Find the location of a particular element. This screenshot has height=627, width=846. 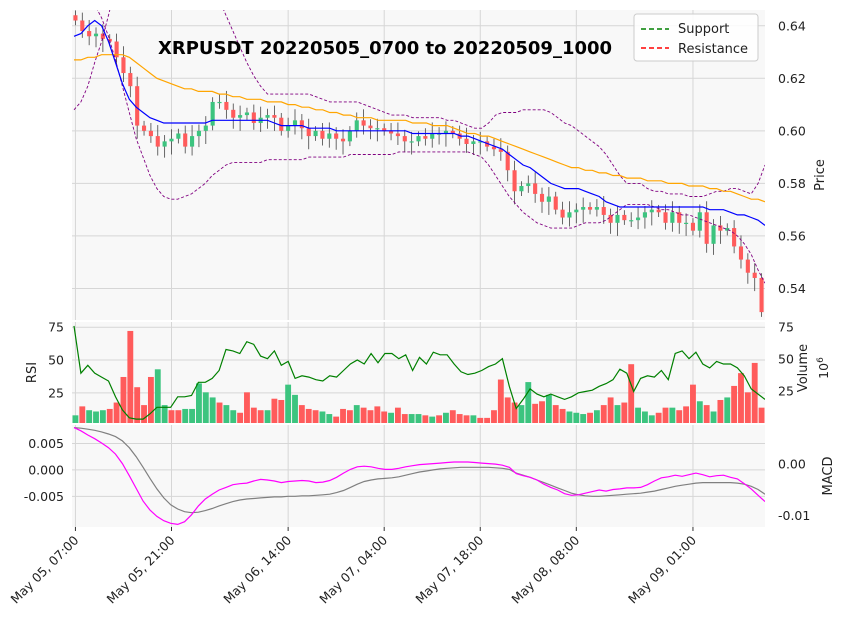

macd-right-tick-label: -0.01 is located at coordinates (794, 515).